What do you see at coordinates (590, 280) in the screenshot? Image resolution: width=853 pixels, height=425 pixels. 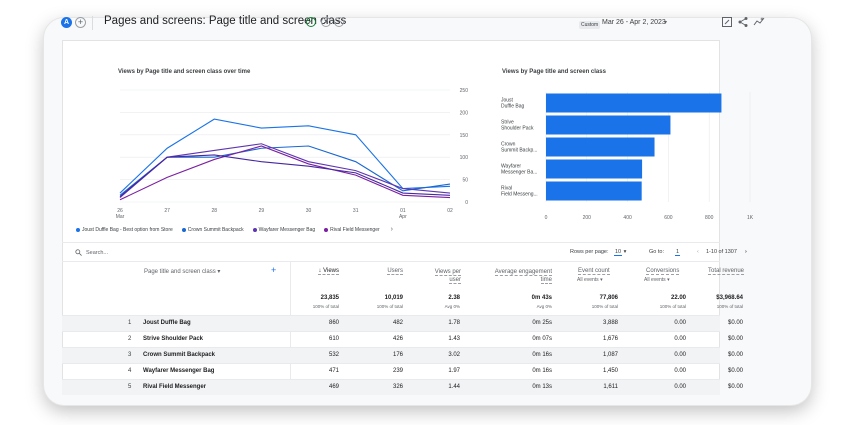 I see `event-filter-dropdown: All events ▾` at bounding box center [590, 280].